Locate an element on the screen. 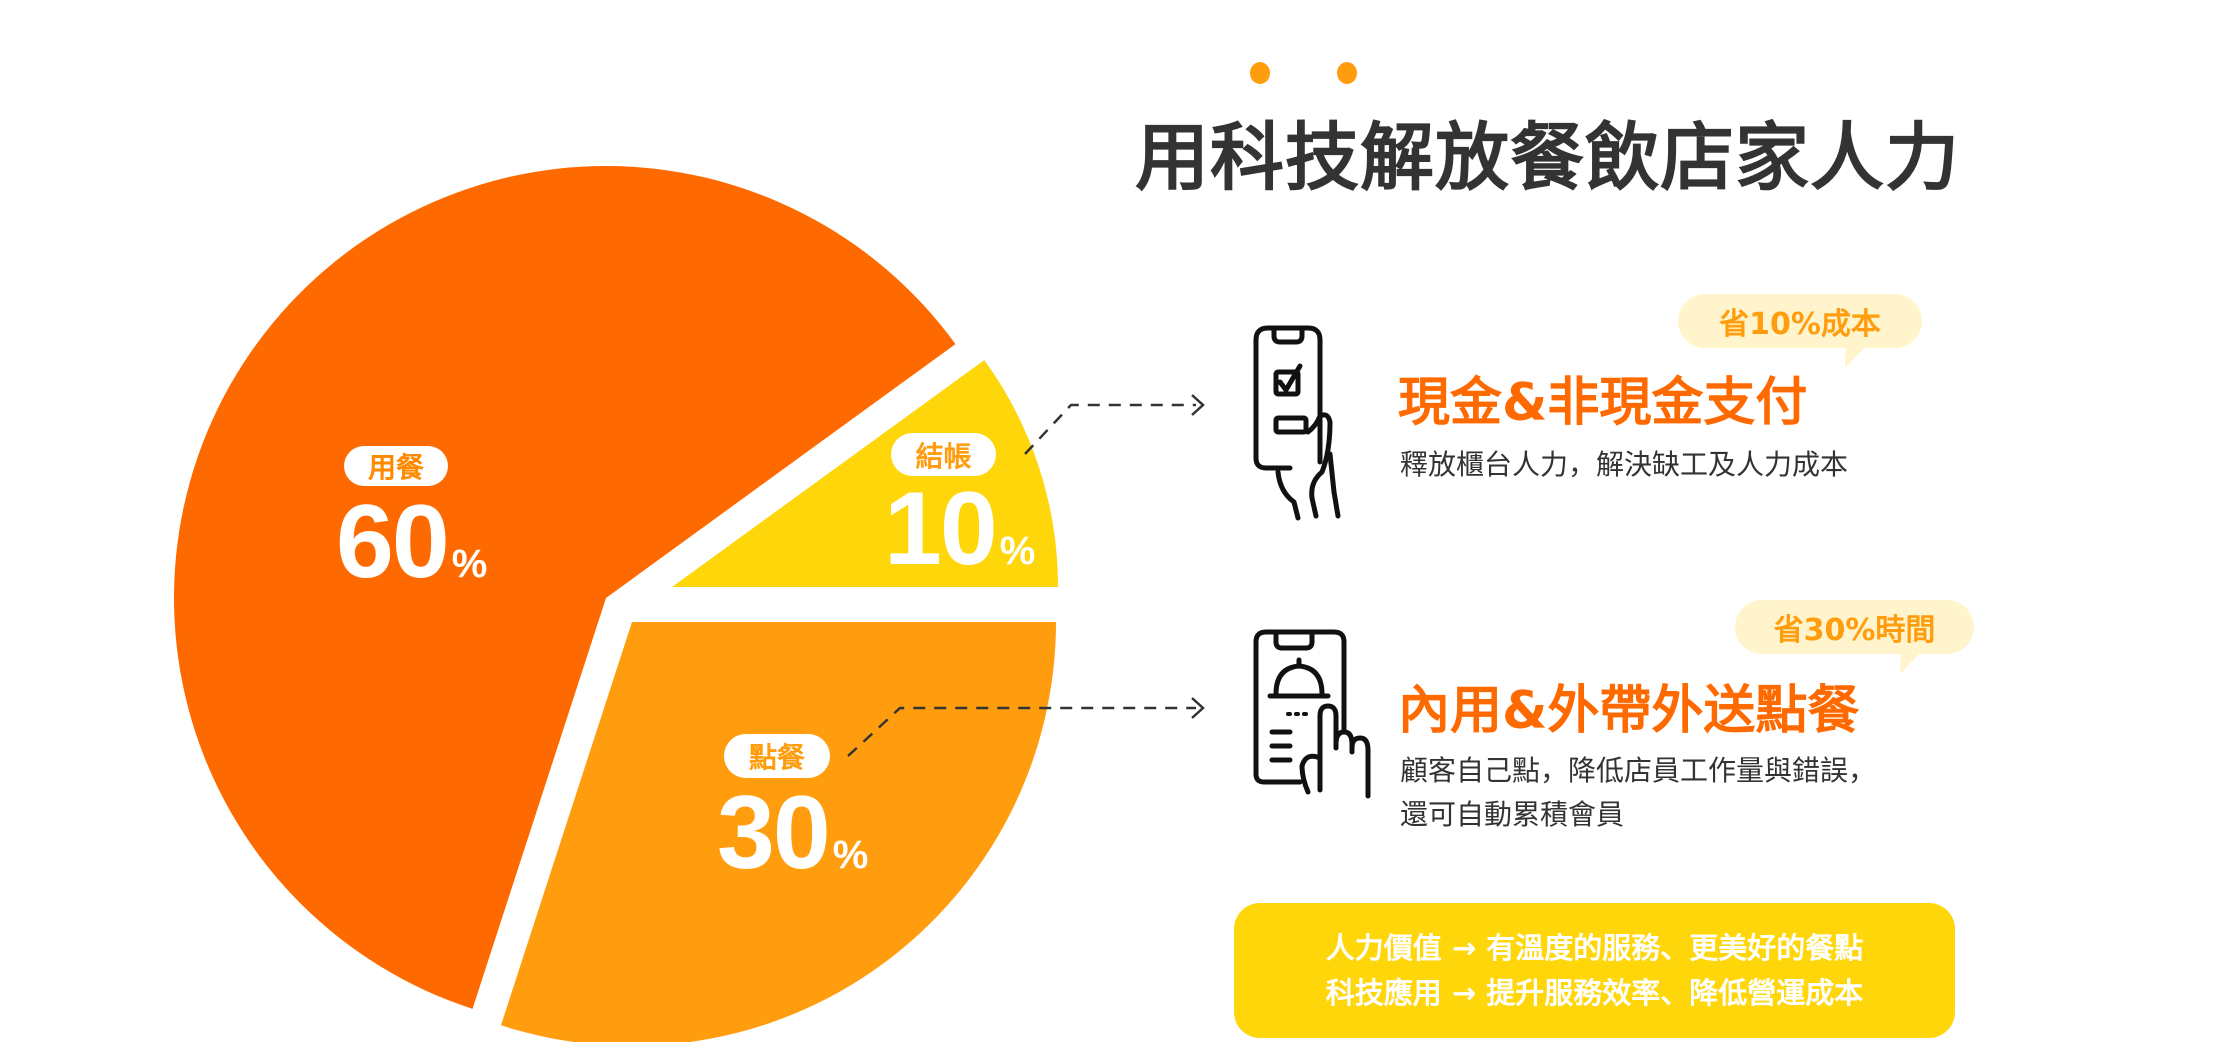  connector-line-checkout is located at coordinates (1110, 429).